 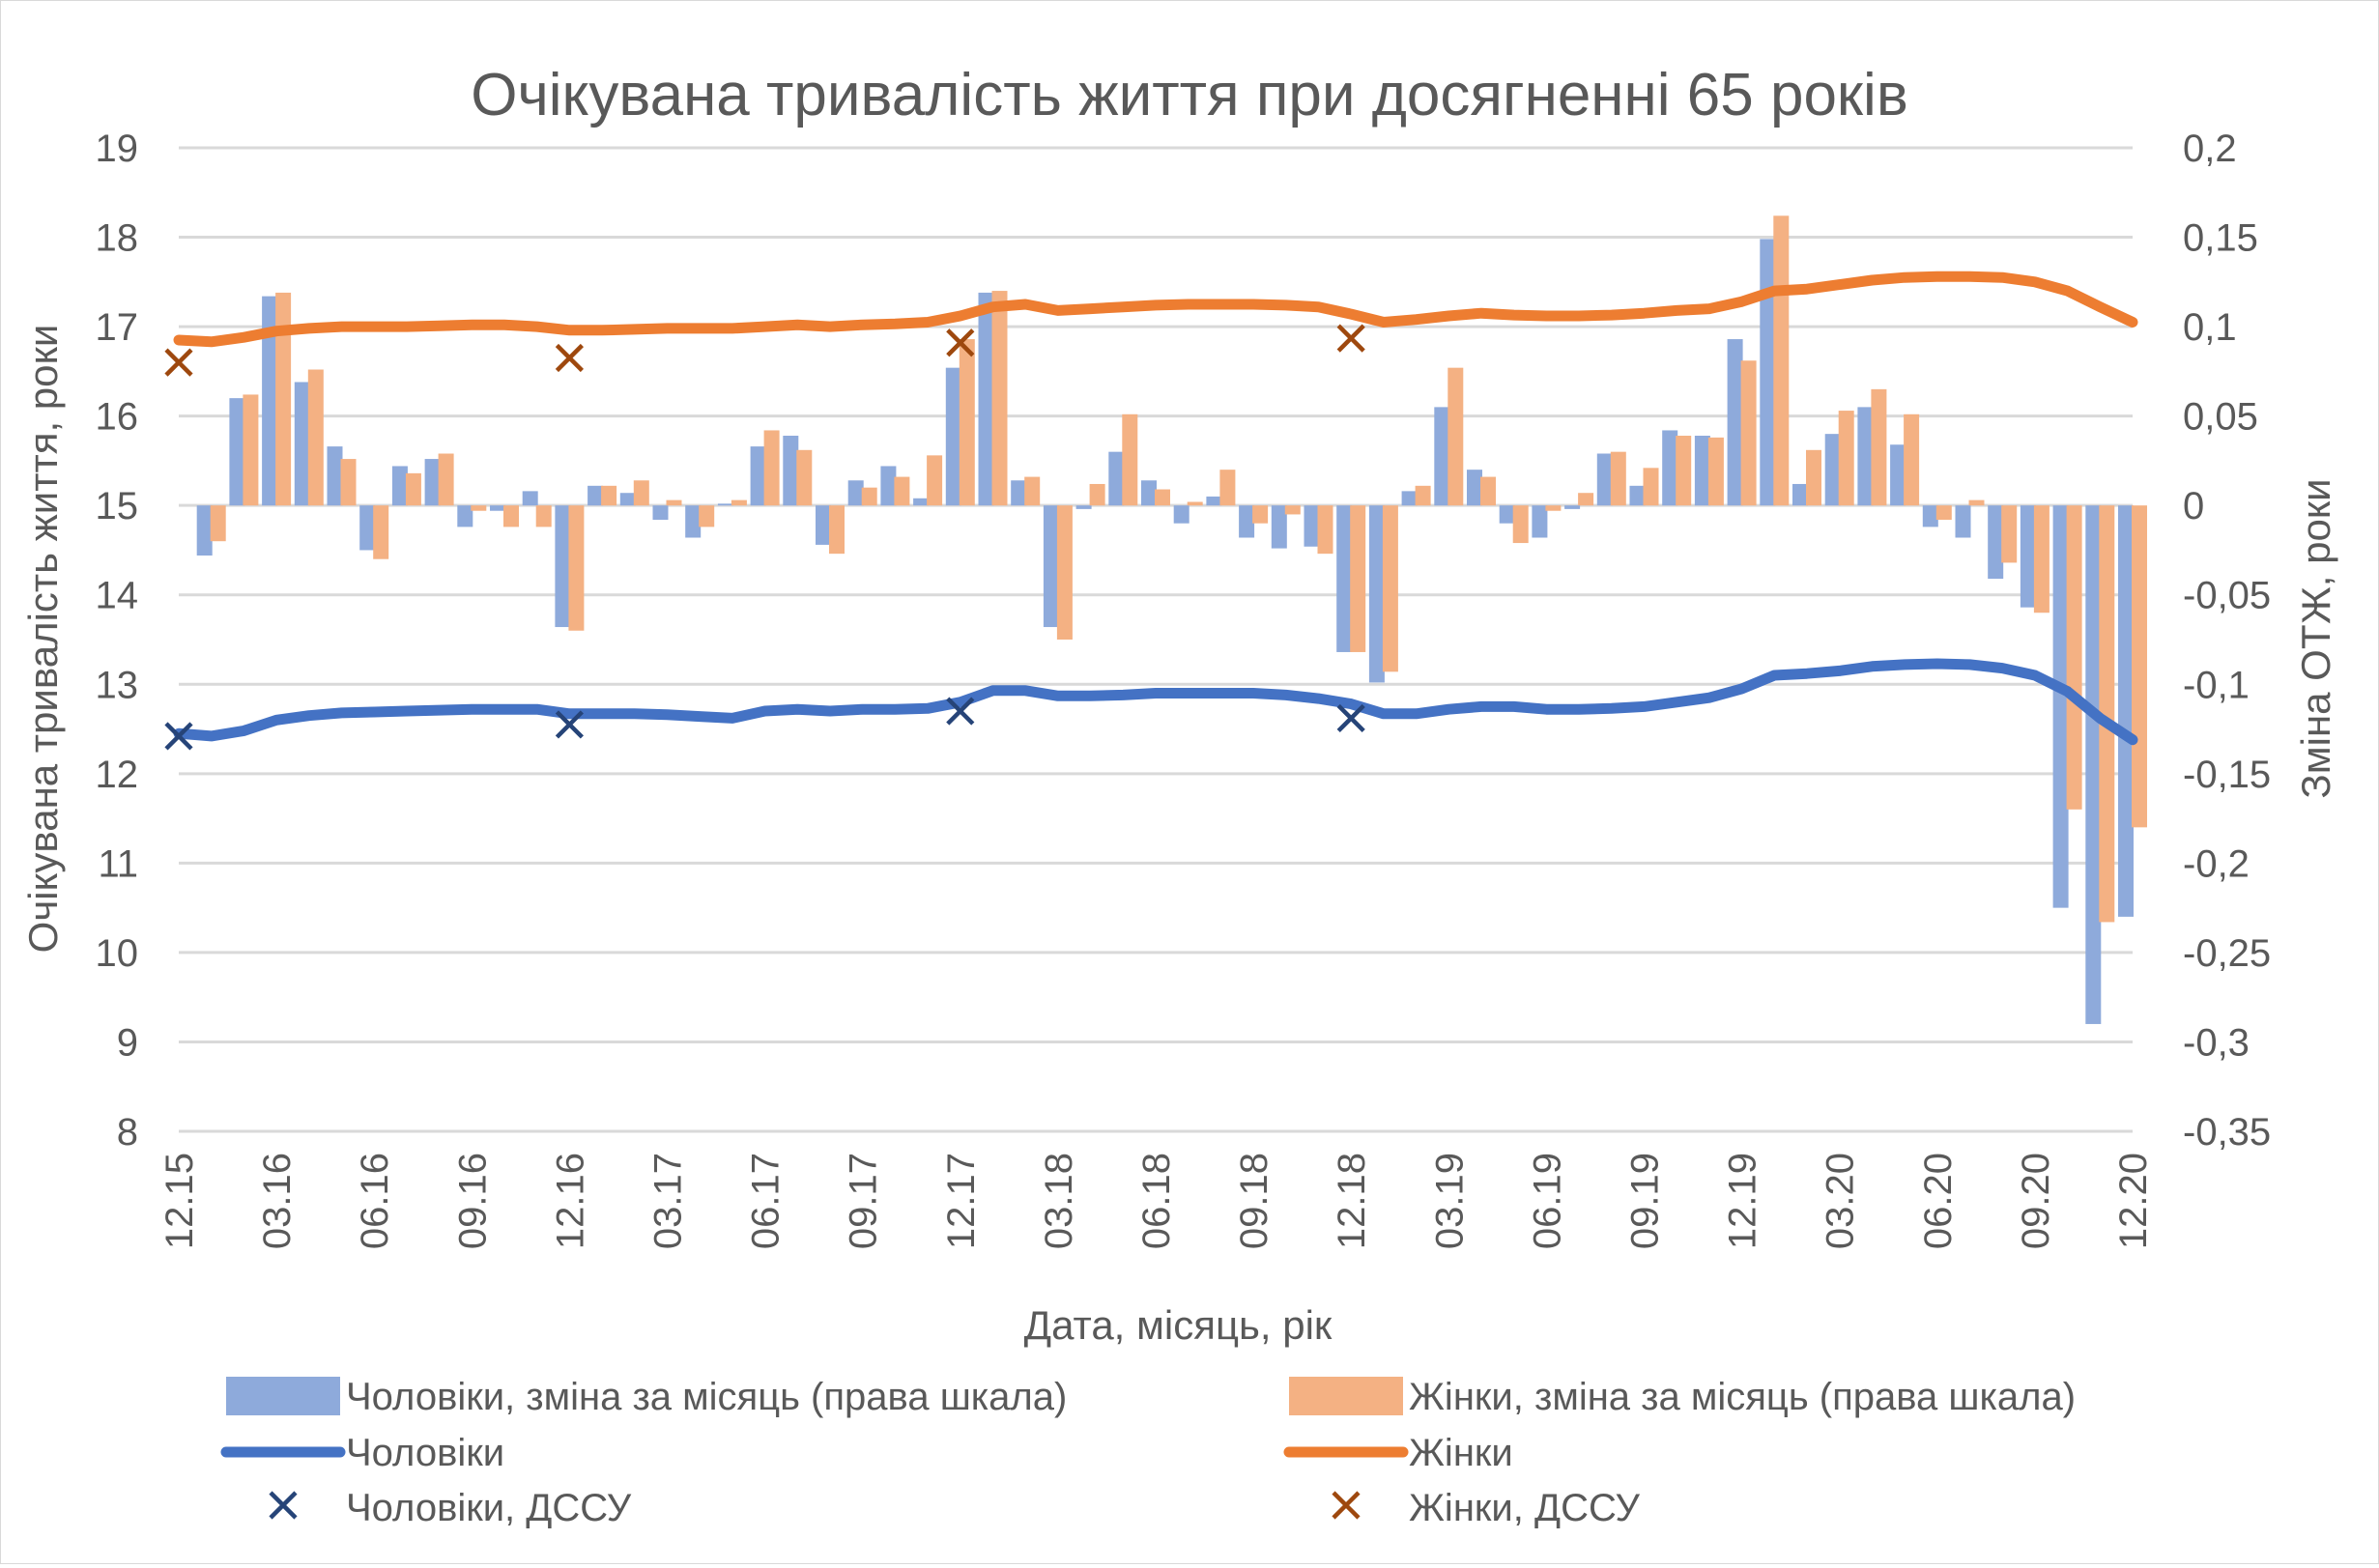 What do you see at coordinates (43, 639) in the screenshot?
I see `y-axis-label: Очікувана тривалість життя, роки` at bounding box center [43, 639].